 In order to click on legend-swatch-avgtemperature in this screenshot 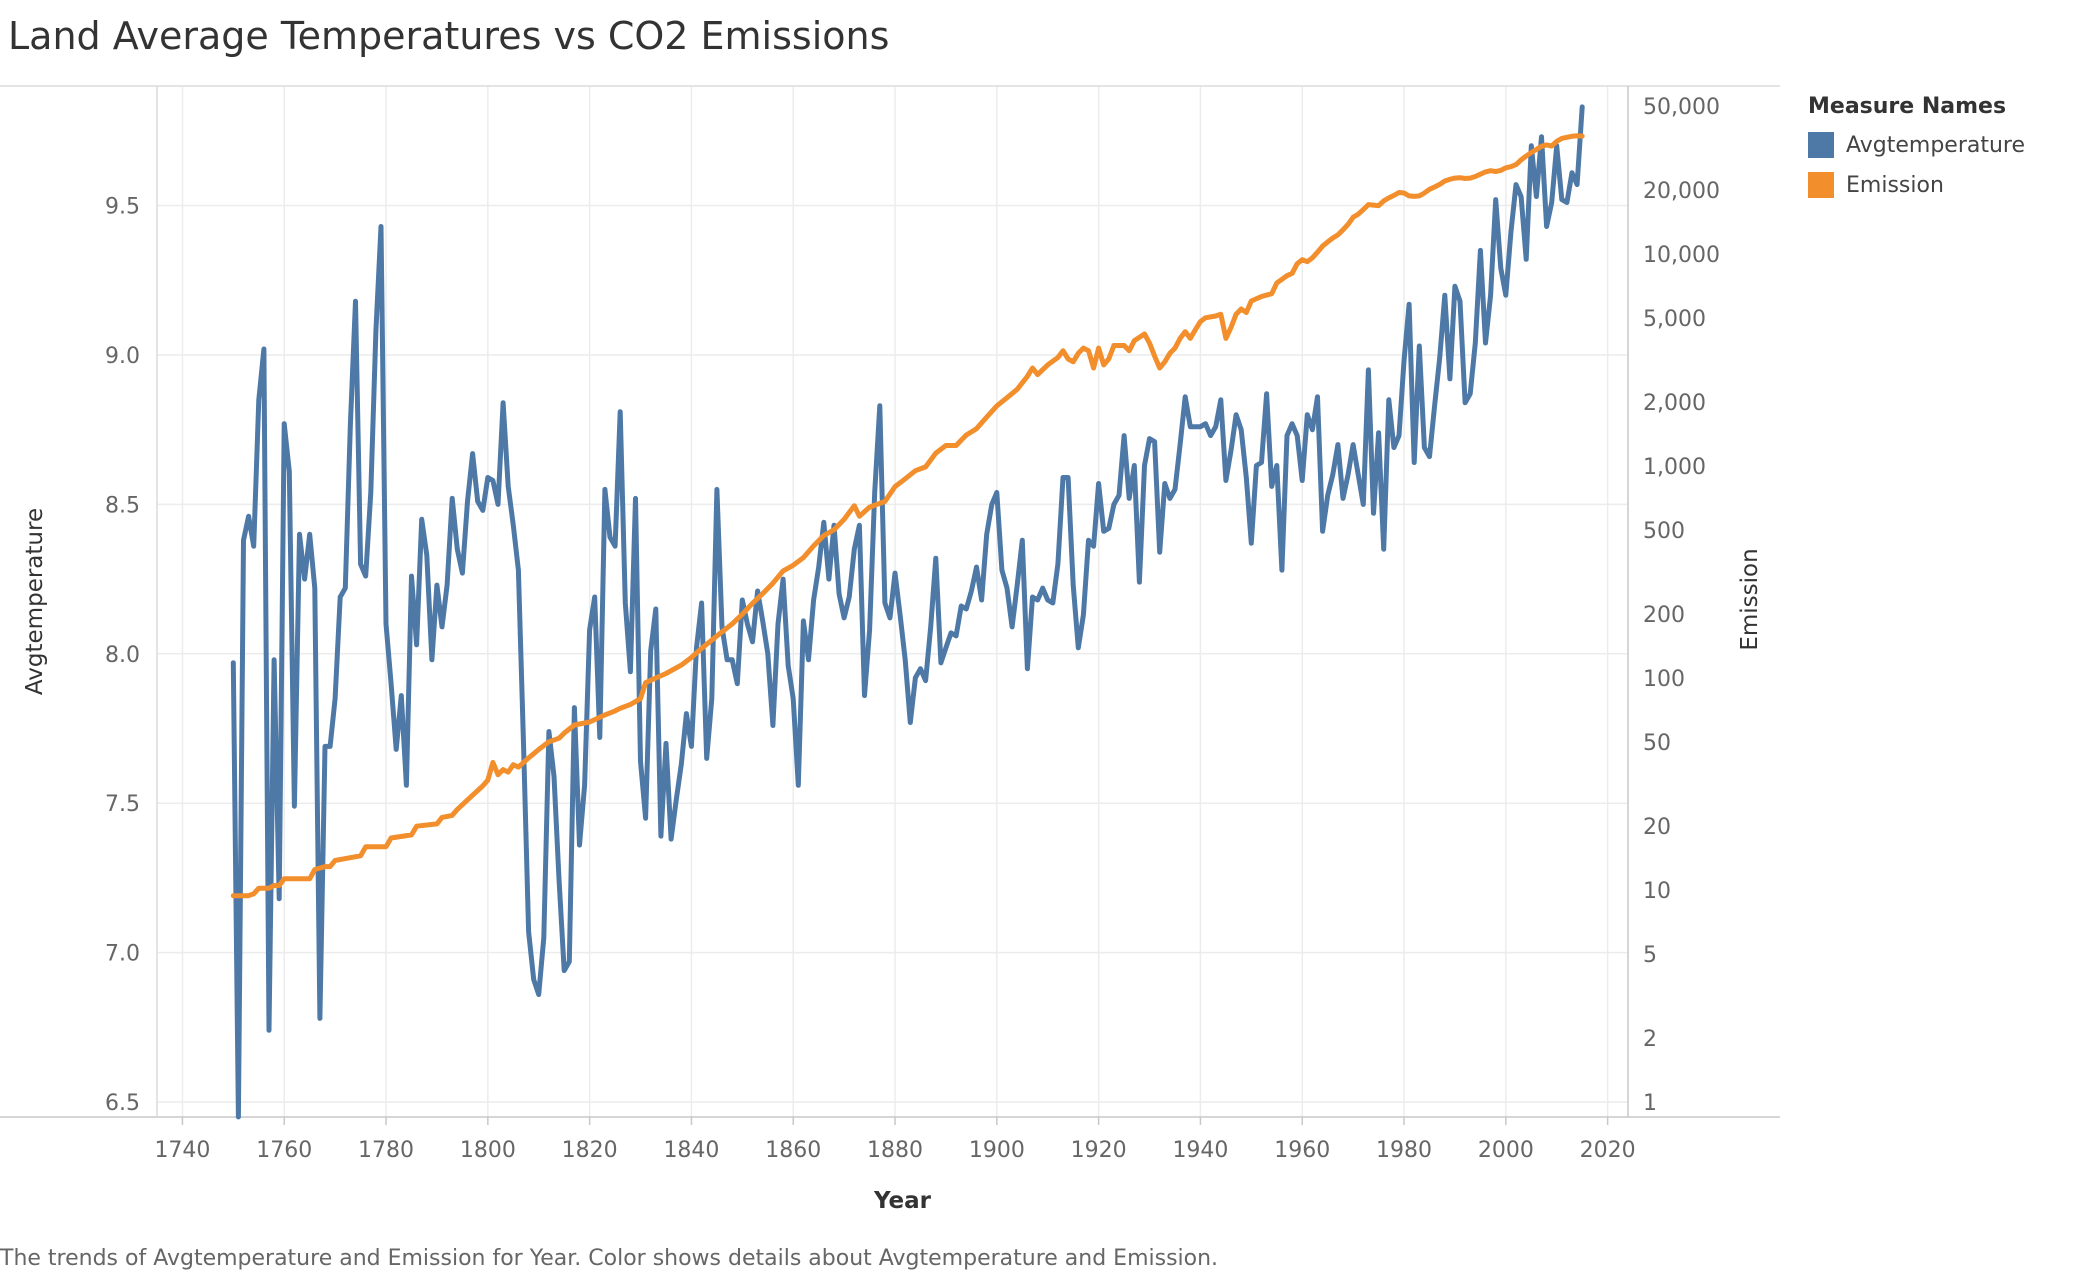, I will do `click(1821, 145)`.